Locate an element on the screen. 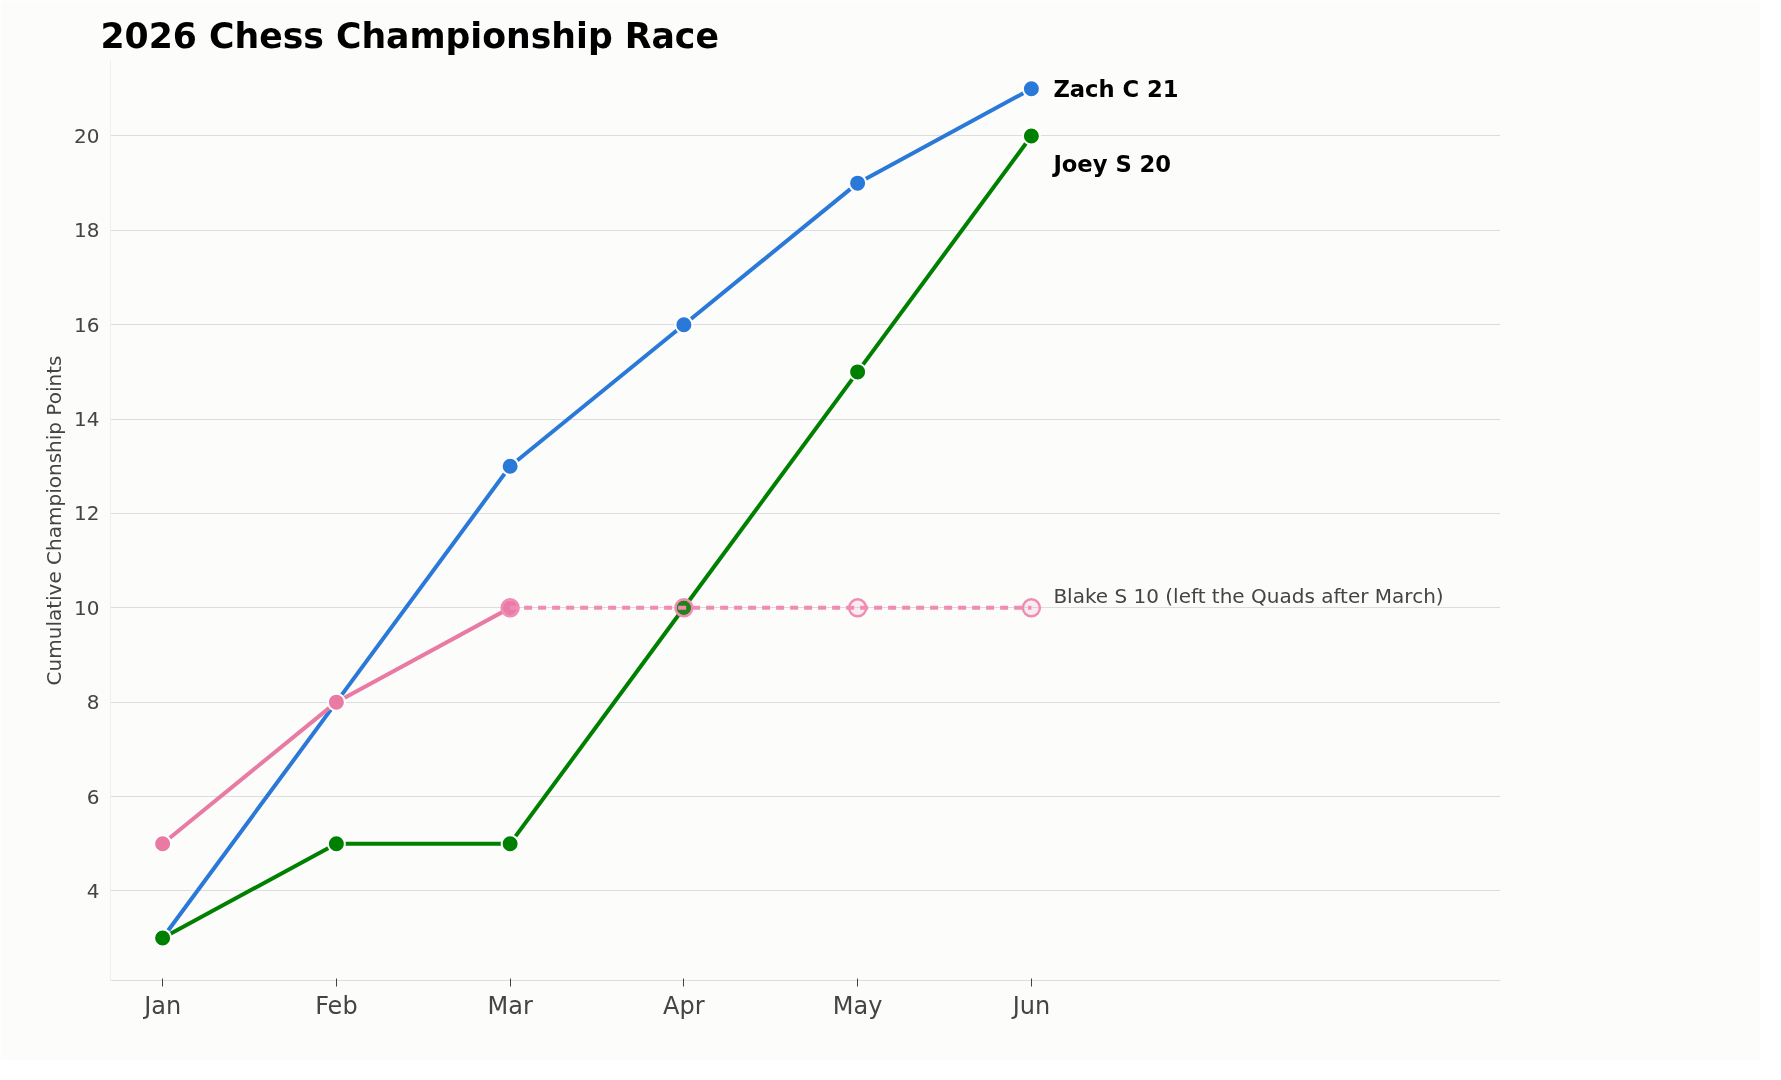 The width and height of the screenshot is (1781, 1080). chart-title: 2026 Chess Championship Race is located at coordinates (409, 35).